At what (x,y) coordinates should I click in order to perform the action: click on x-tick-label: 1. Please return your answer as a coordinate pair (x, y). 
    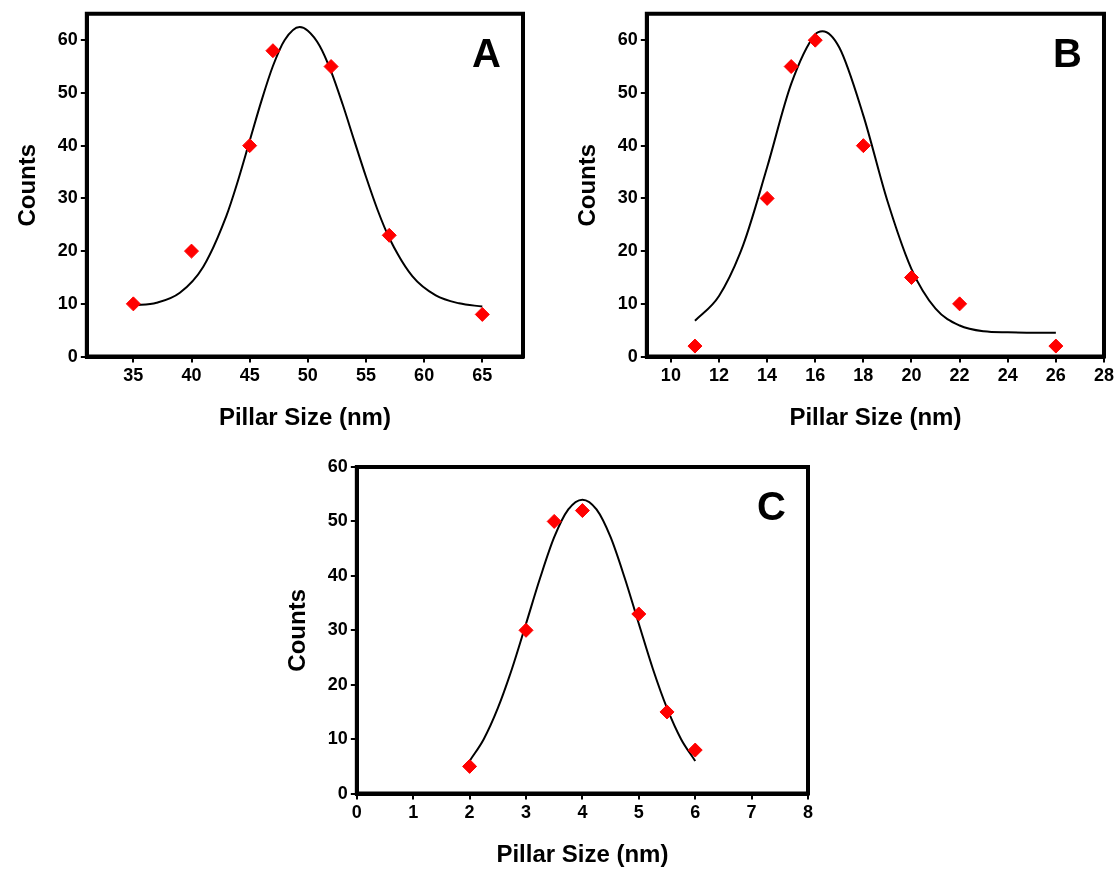
    Looking at the image, I should click on (413, 812).